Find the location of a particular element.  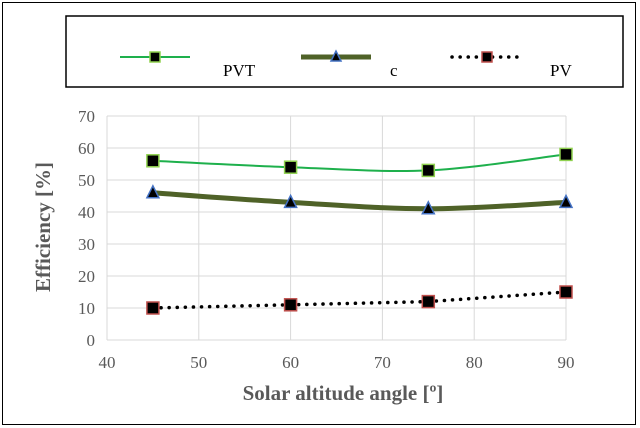

legend-label: c is located at coordinates (394, 70).